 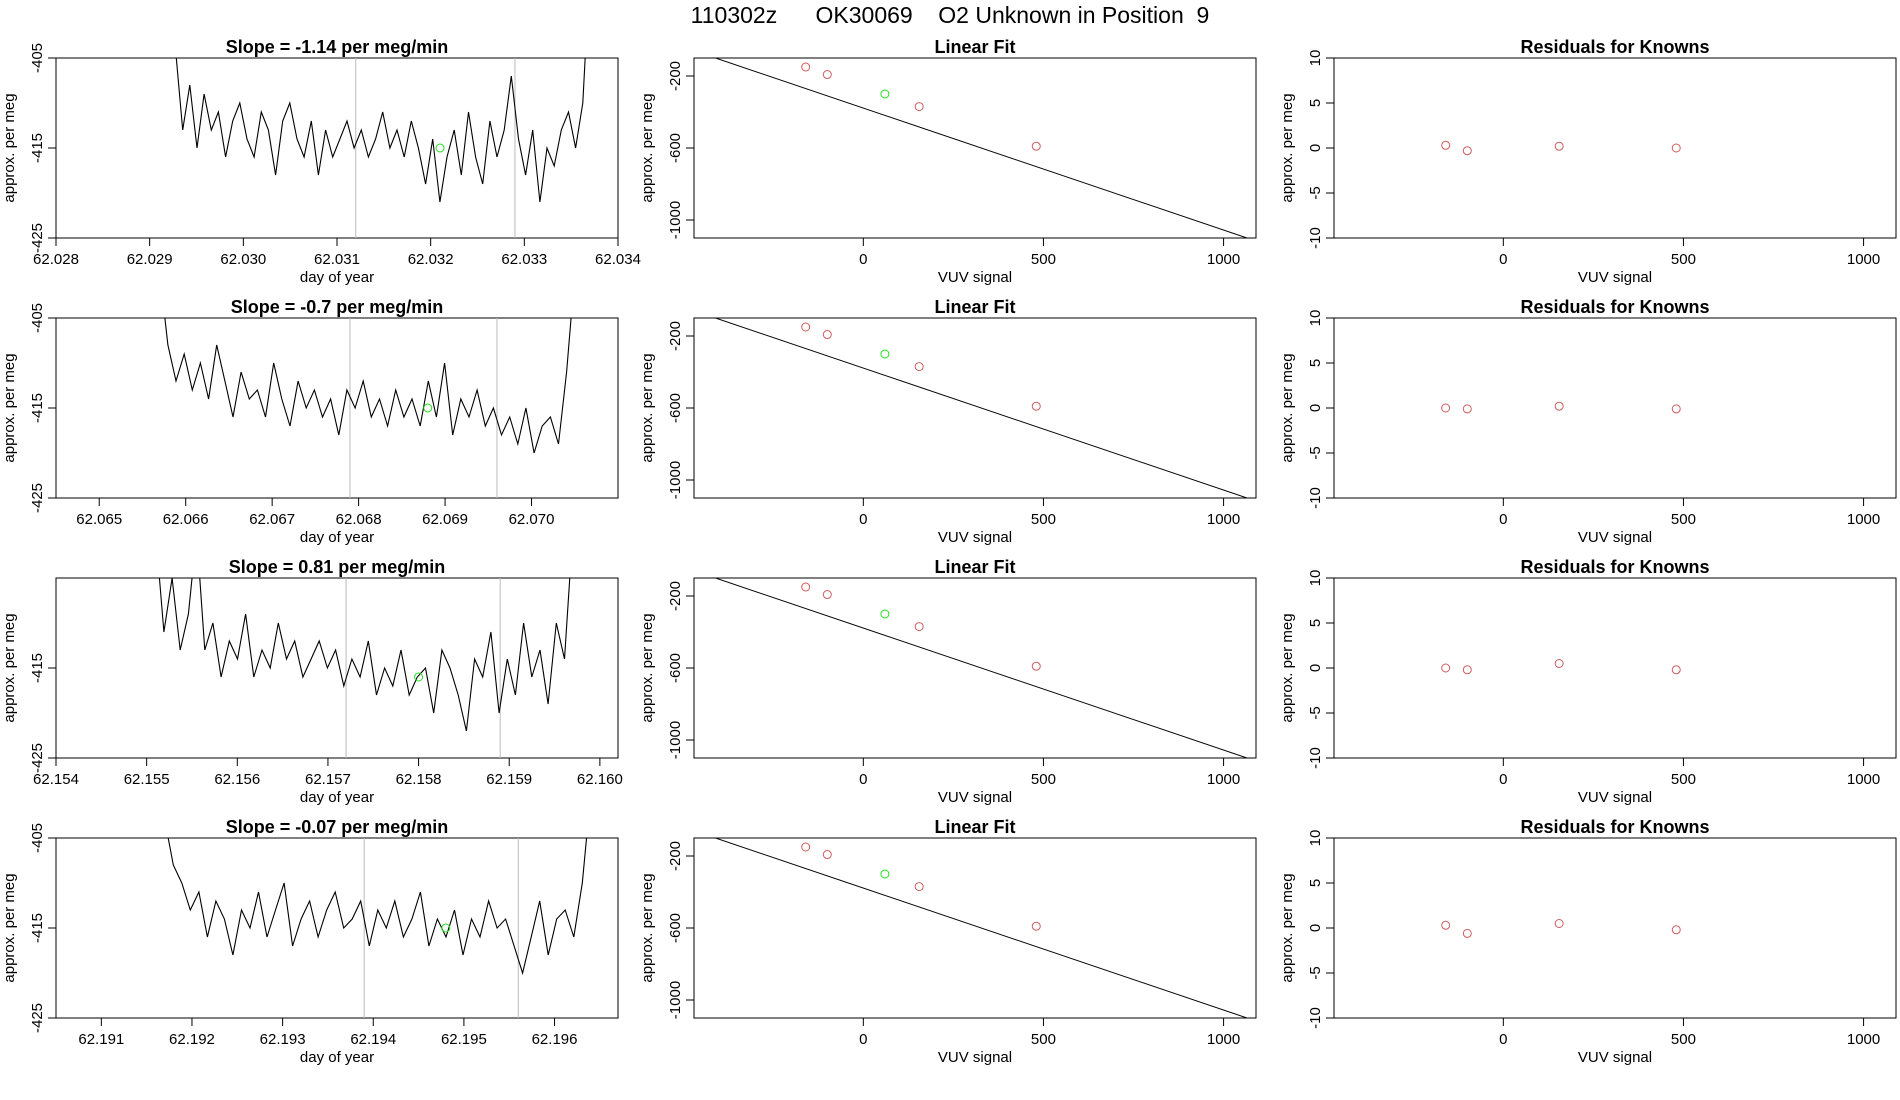 What do you see at coordinates (1287, 927) in the screenshot?
I see `chart-12-y-axis-label: approx. per meg` at bounding box center [1287, 927].